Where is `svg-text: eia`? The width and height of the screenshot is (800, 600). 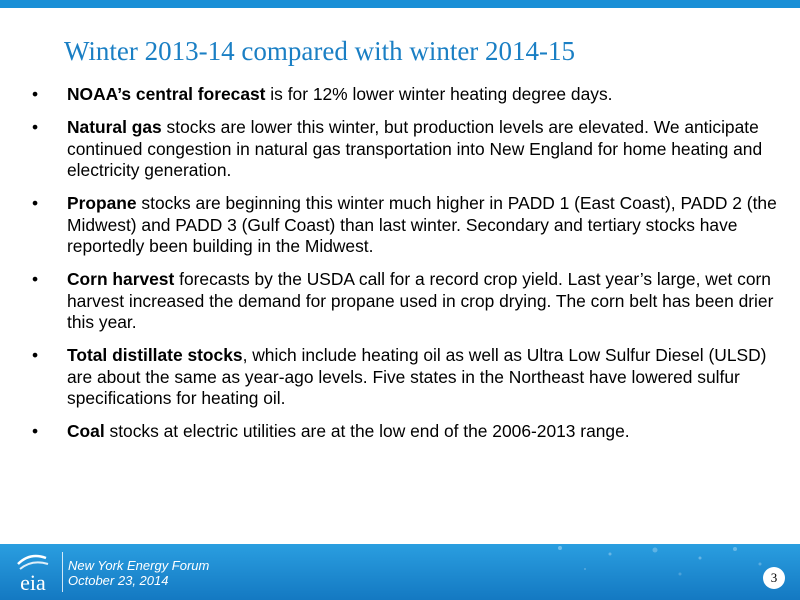 svg-text: eia is located at coordinates (33, 582).